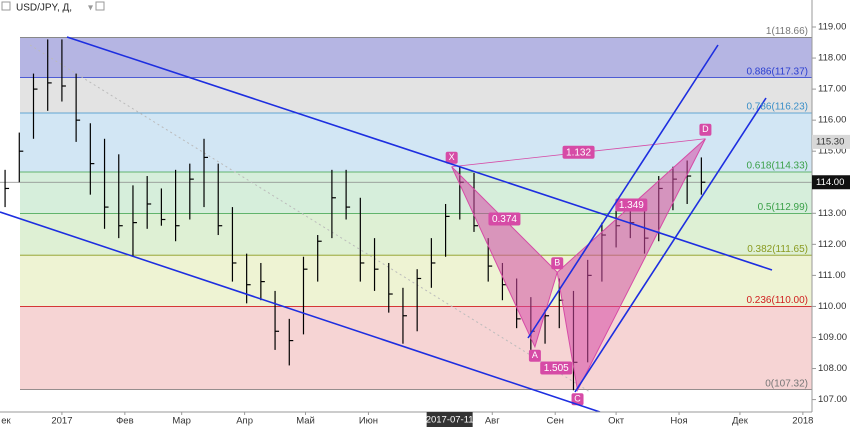 Image resolution: width=850 pixels, height=432 pixels. I want to click on ratio-label: 1.505, so click(556, 368).